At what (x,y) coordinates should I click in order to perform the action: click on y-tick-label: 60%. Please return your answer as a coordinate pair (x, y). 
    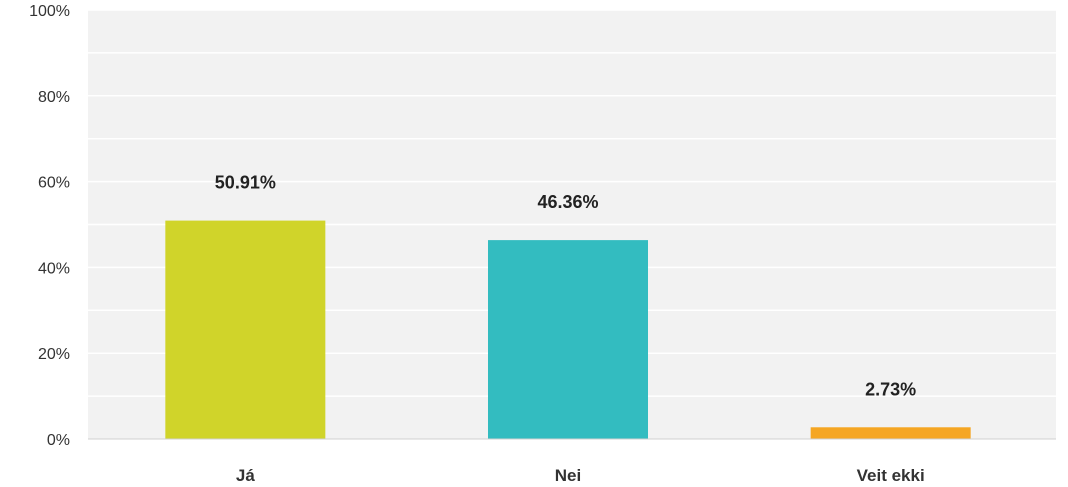
    Looking at the image, I should click on (54, 183).